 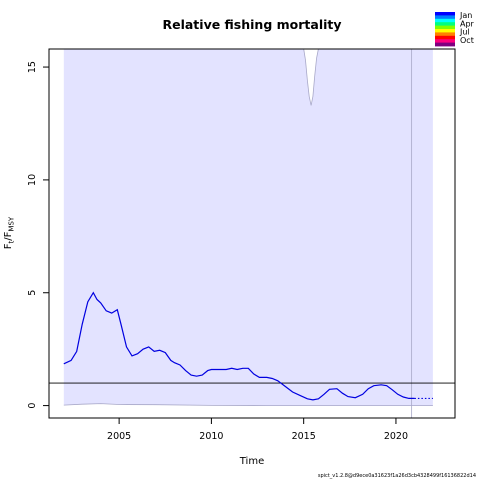 I want to click on y-tick-label: 5, so click(x=32, y=293).